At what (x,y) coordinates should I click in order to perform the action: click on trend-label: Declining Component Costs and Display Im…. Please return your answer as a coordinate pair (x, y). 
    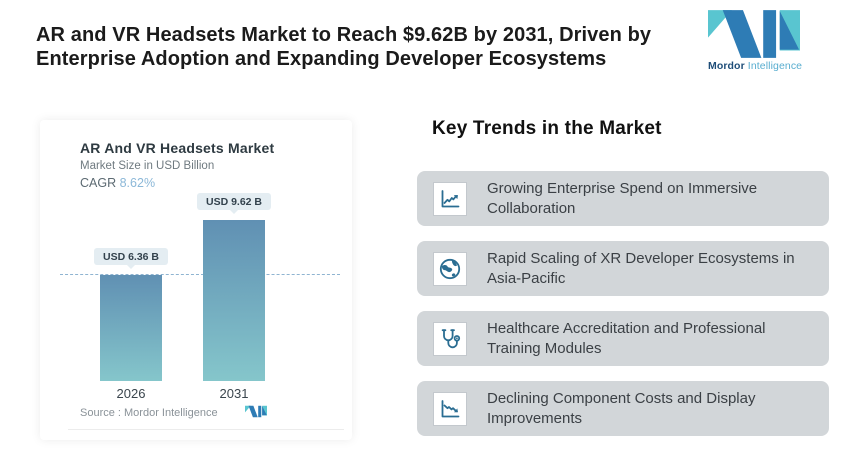
    Looking at the image, I should click on (621, 408).